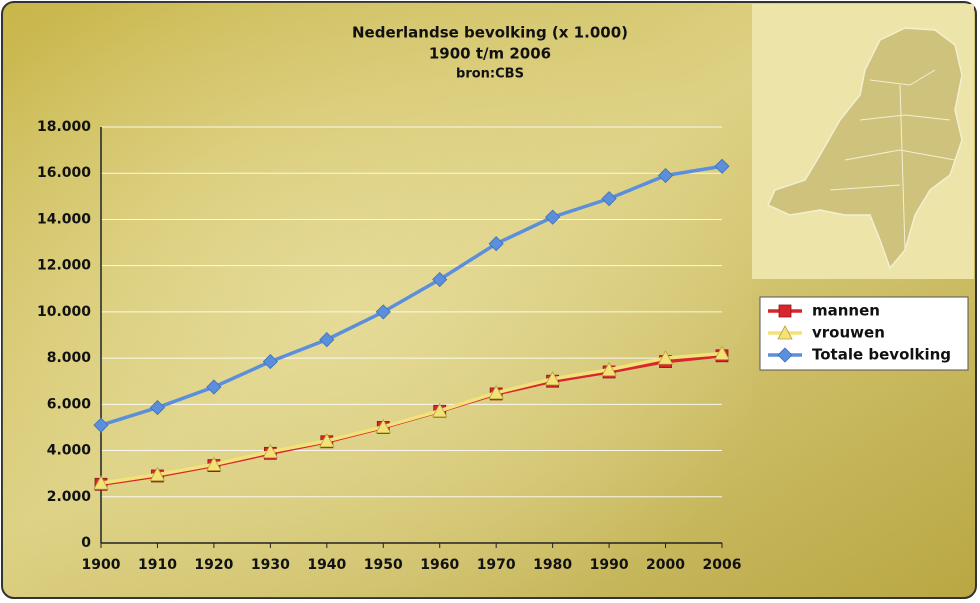 This screenshot has height=603, width=980. I want to click on x-tick-label: 1920, so click(213, 565).